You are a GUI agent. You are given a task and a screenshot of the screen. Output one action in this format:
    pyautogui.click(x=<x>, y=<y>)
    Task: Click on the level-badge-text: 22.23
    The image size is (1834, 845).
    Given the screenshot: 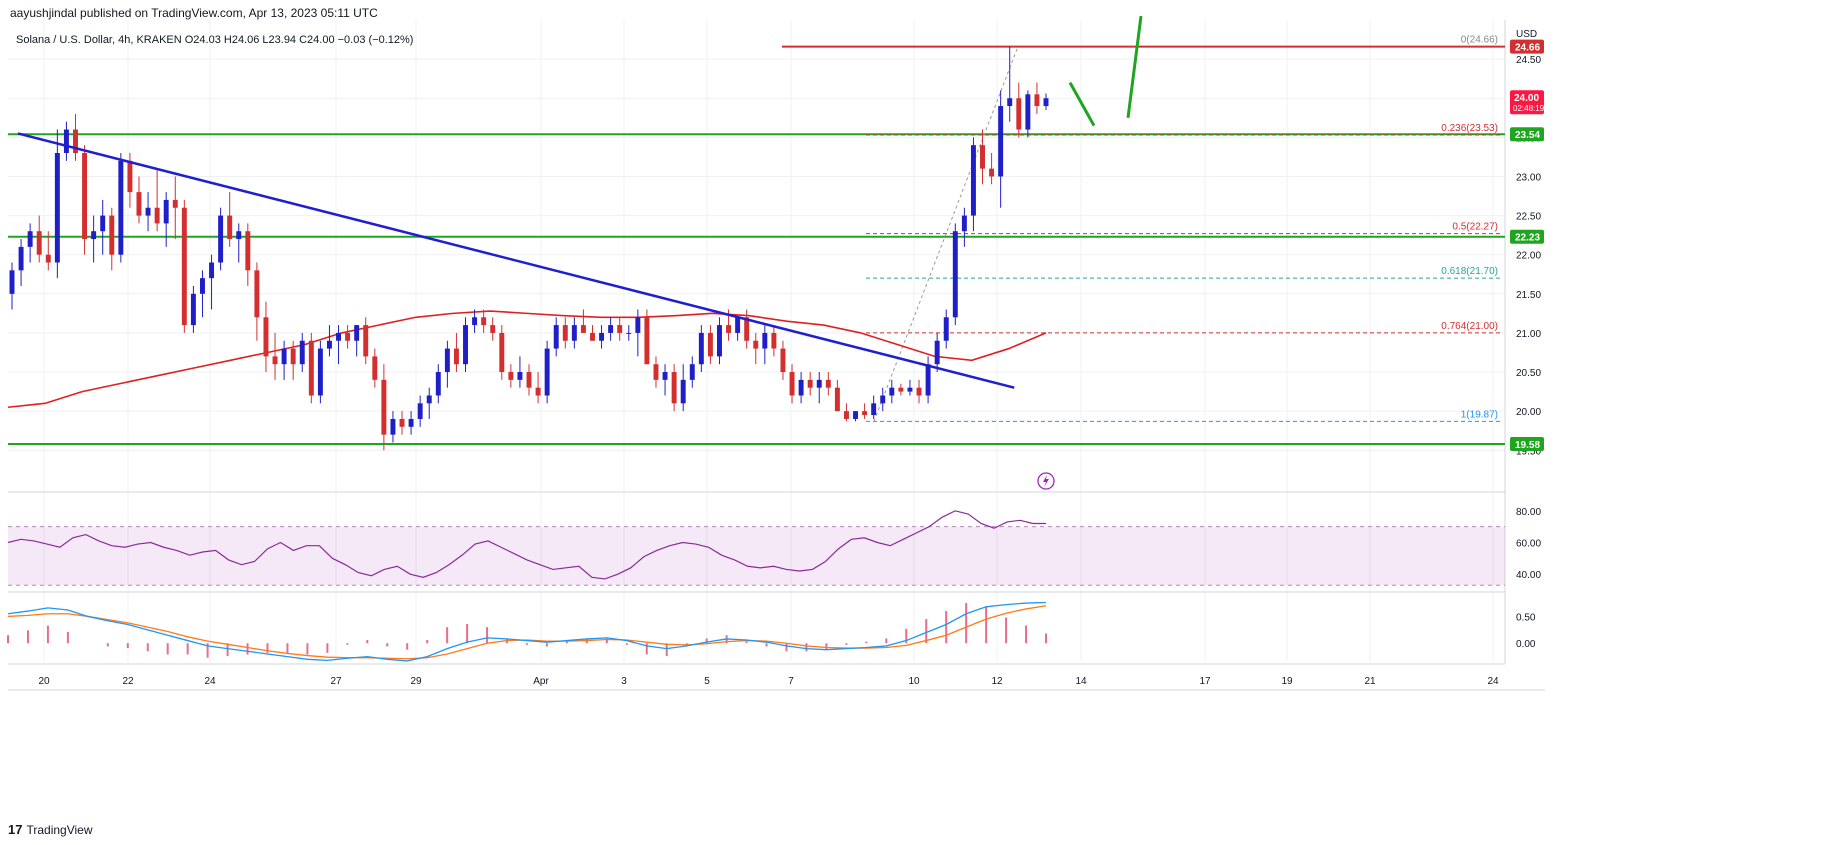 What is the action you would take?
    pyautogui.click(x=1527, y=238)
    